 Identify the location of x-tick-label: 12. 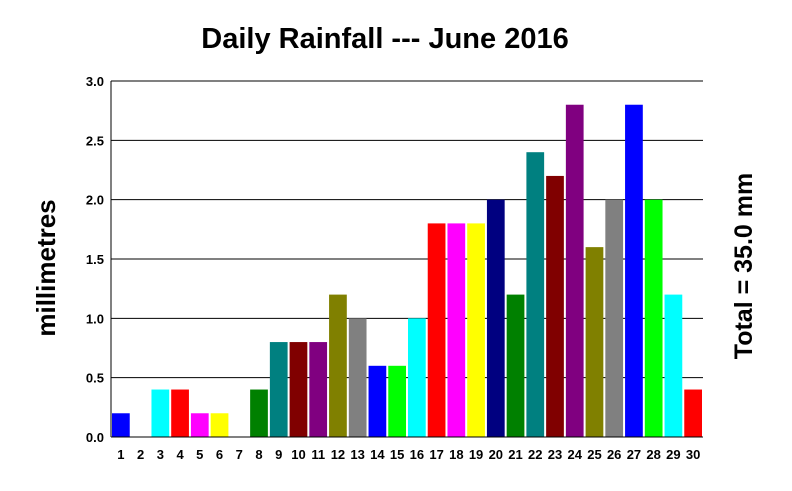
(338, 454).